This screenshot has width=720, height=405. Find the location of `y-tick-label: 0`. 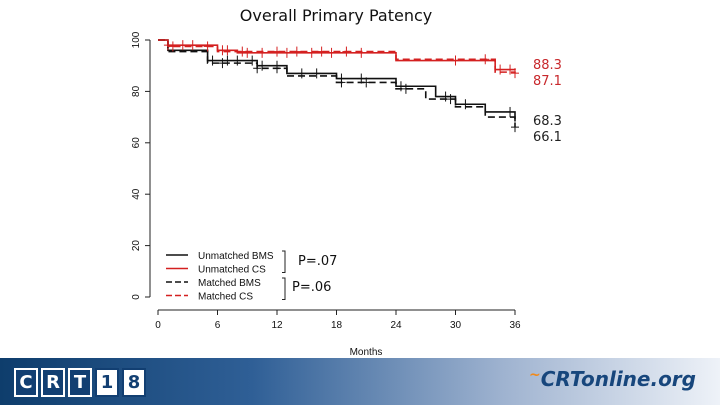

y-tick-label: 0 is located at coordinates (136, 297).